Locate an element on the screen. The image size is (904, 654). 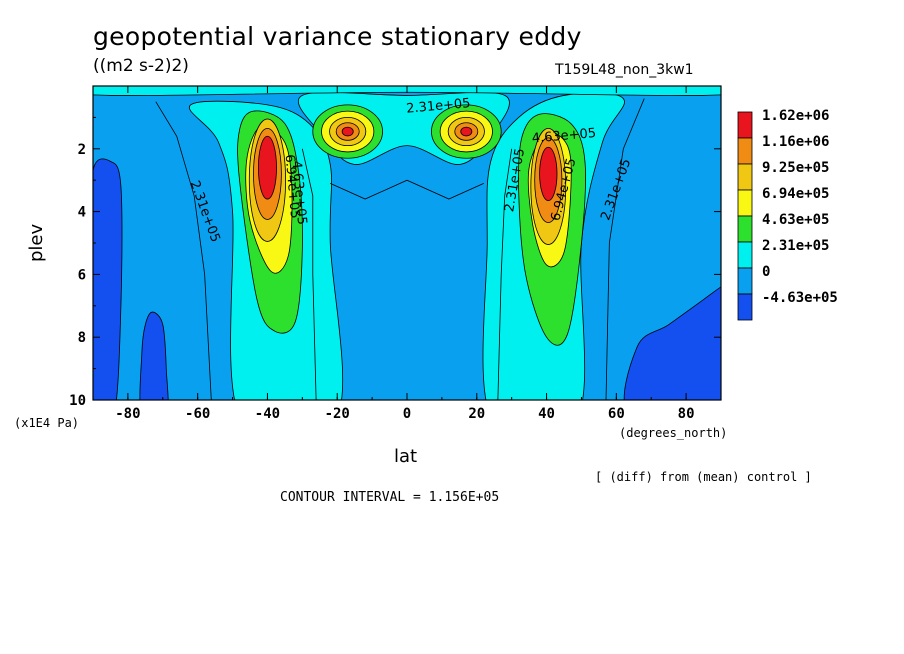
y-tick-label: 10 is located at coordinates (77, 401).